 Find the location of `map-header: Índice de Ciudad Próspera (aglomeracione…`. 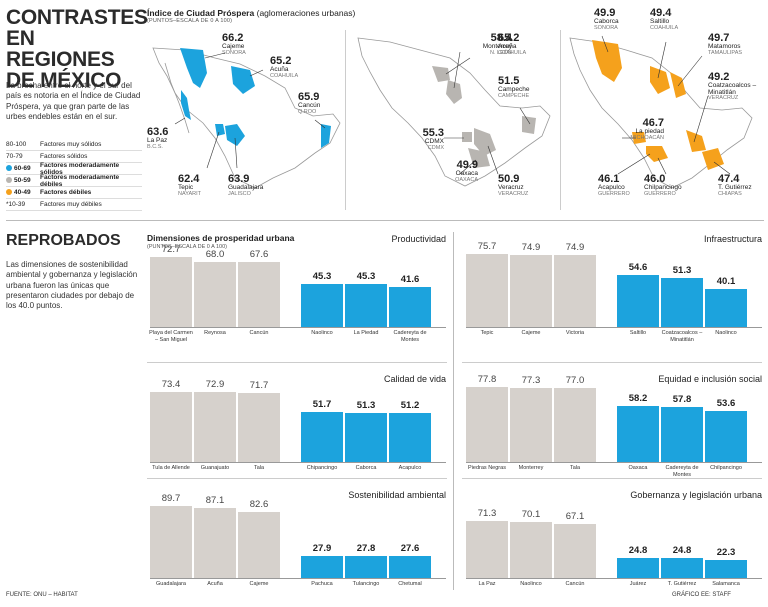

map-header: Índice de Ciudad Próspera (aglomeracione… is located at coordinates (251, 16).